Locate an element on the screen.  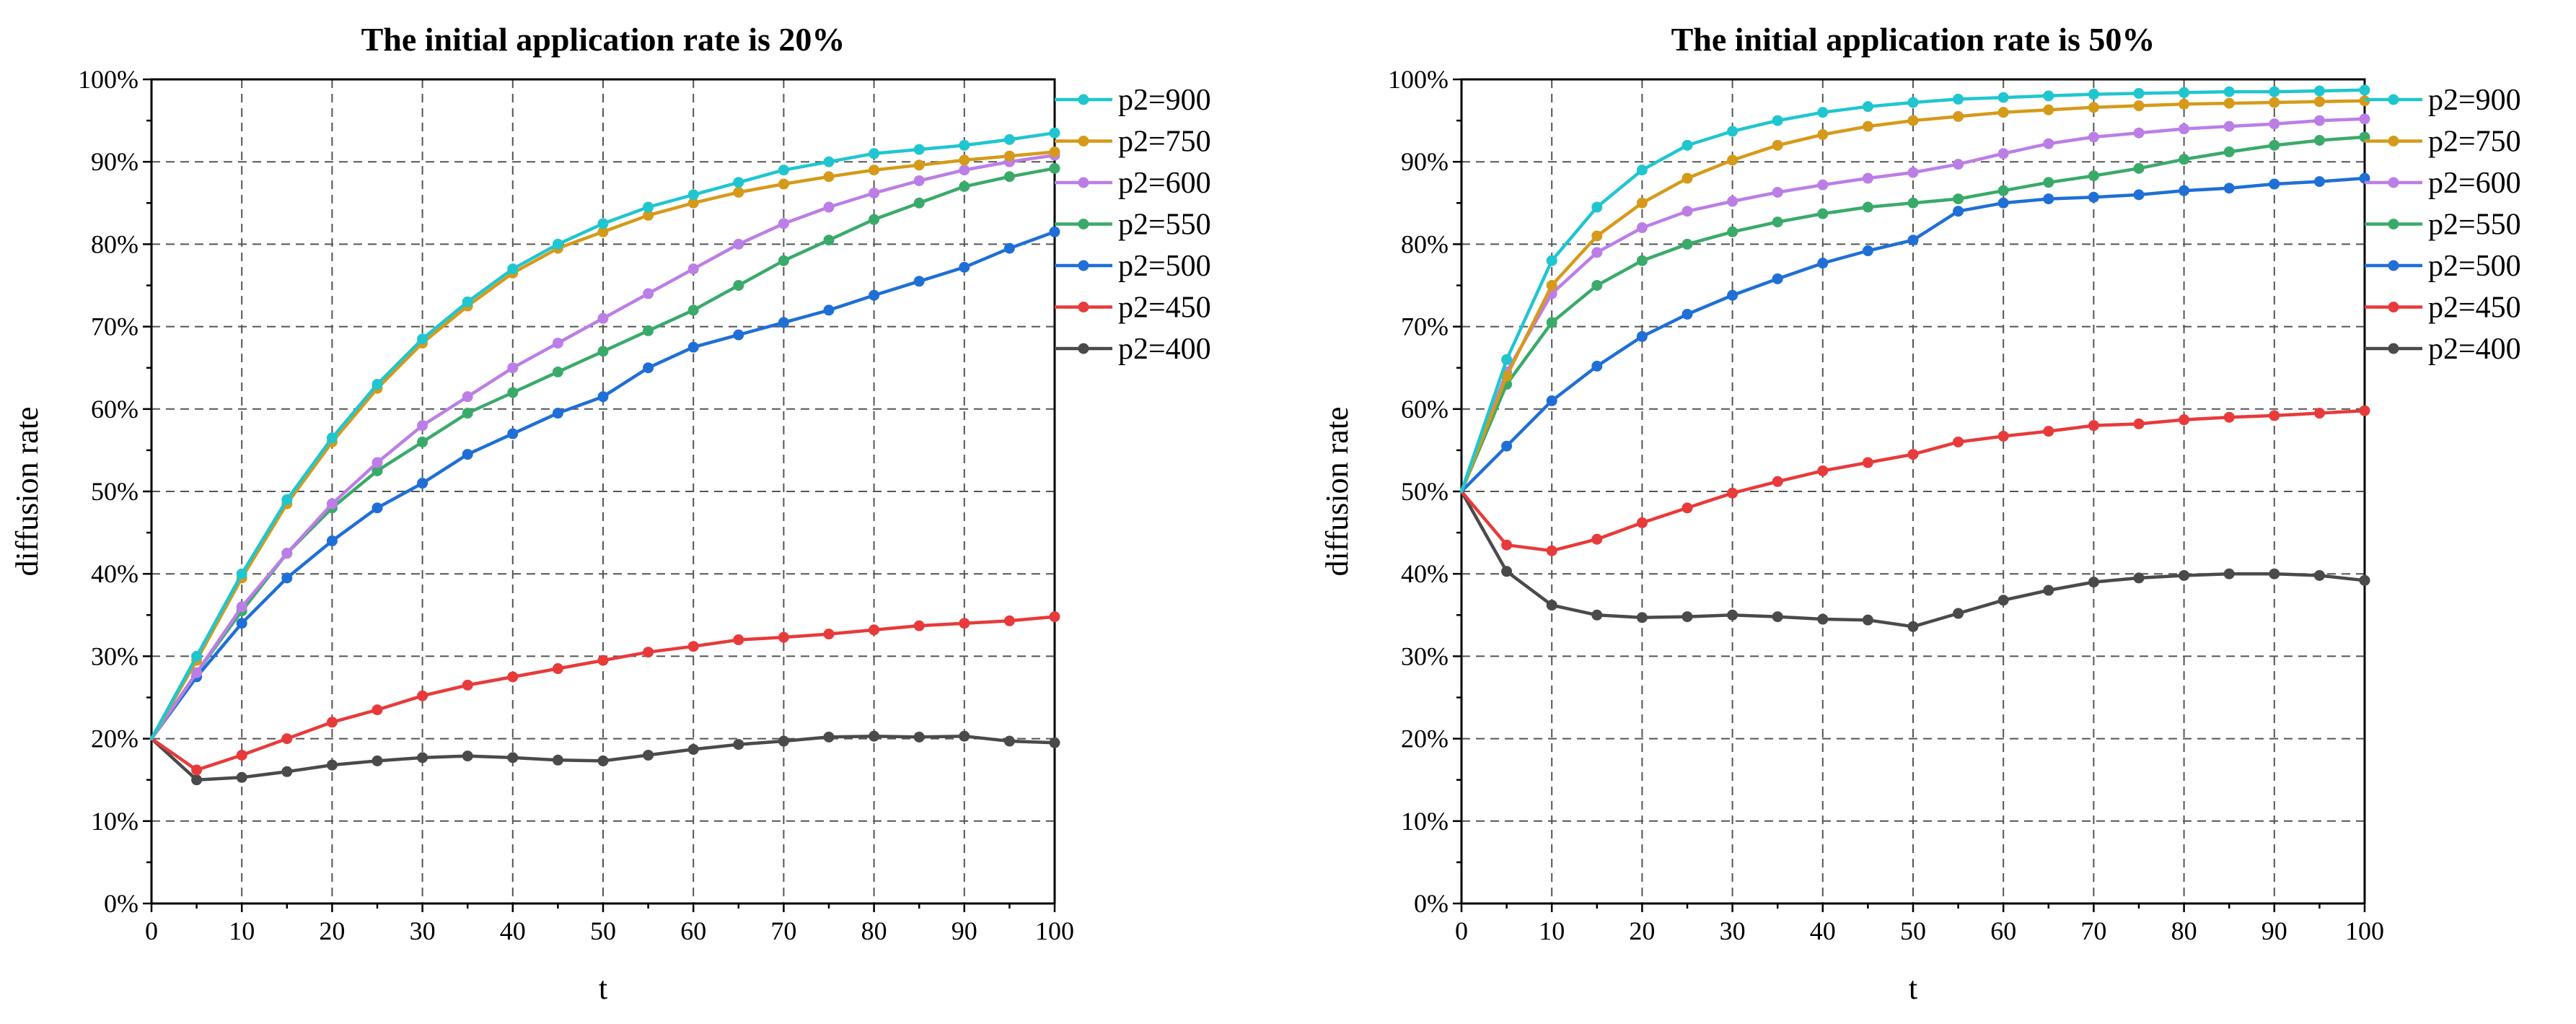
legend-label: p2=550 is located at coordinates (2474, 225).